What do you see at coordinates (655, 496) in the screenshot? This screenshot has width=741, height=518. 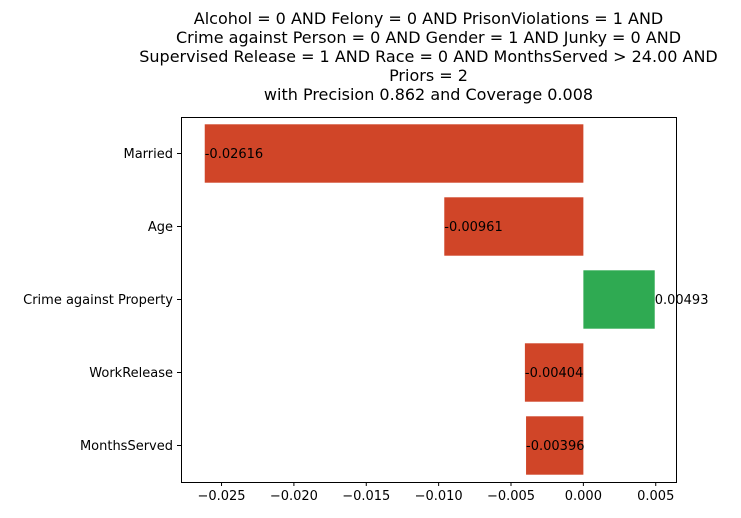 I see `x-tick-label: 0.005` at bounding box center [655, 496].